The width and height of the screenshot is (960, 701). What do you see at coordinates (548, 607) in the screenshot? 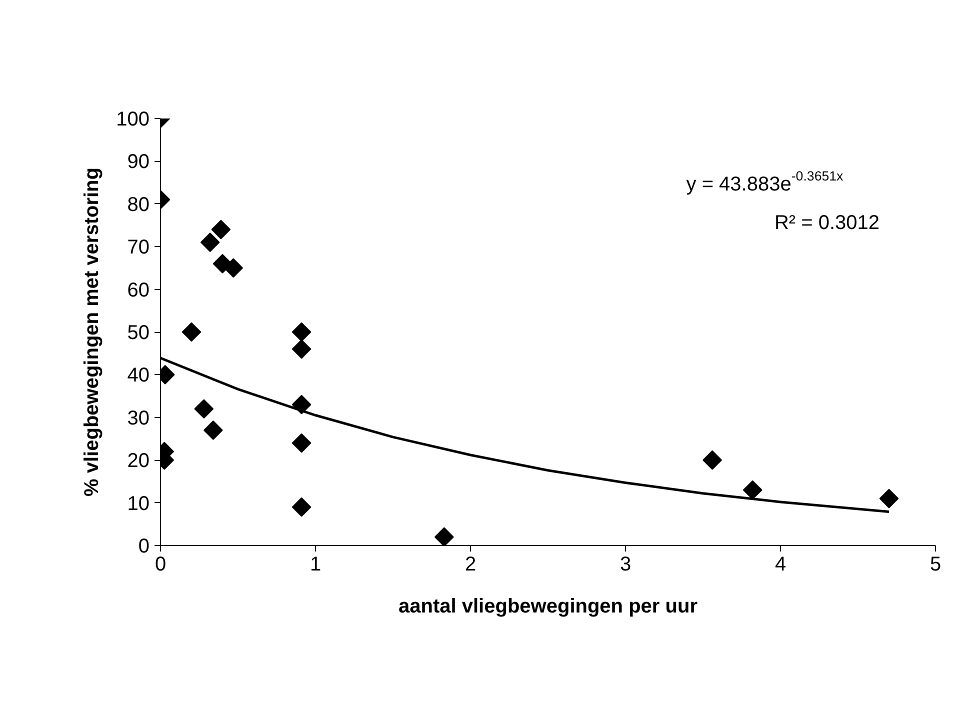
I see `x-axis-title: aantal vliegbewegingen per uur` at bounding box center [548, 607].